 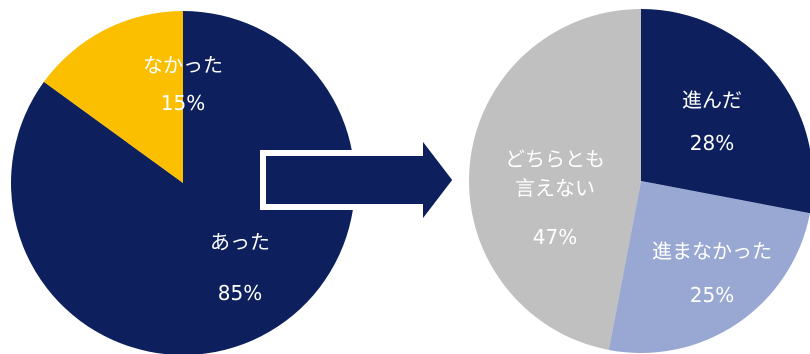 What do you see at coordinates (712, 100) in the screenshot?
I see `slice-label-susunda: 進んだ` at bounding box center [712, 100].